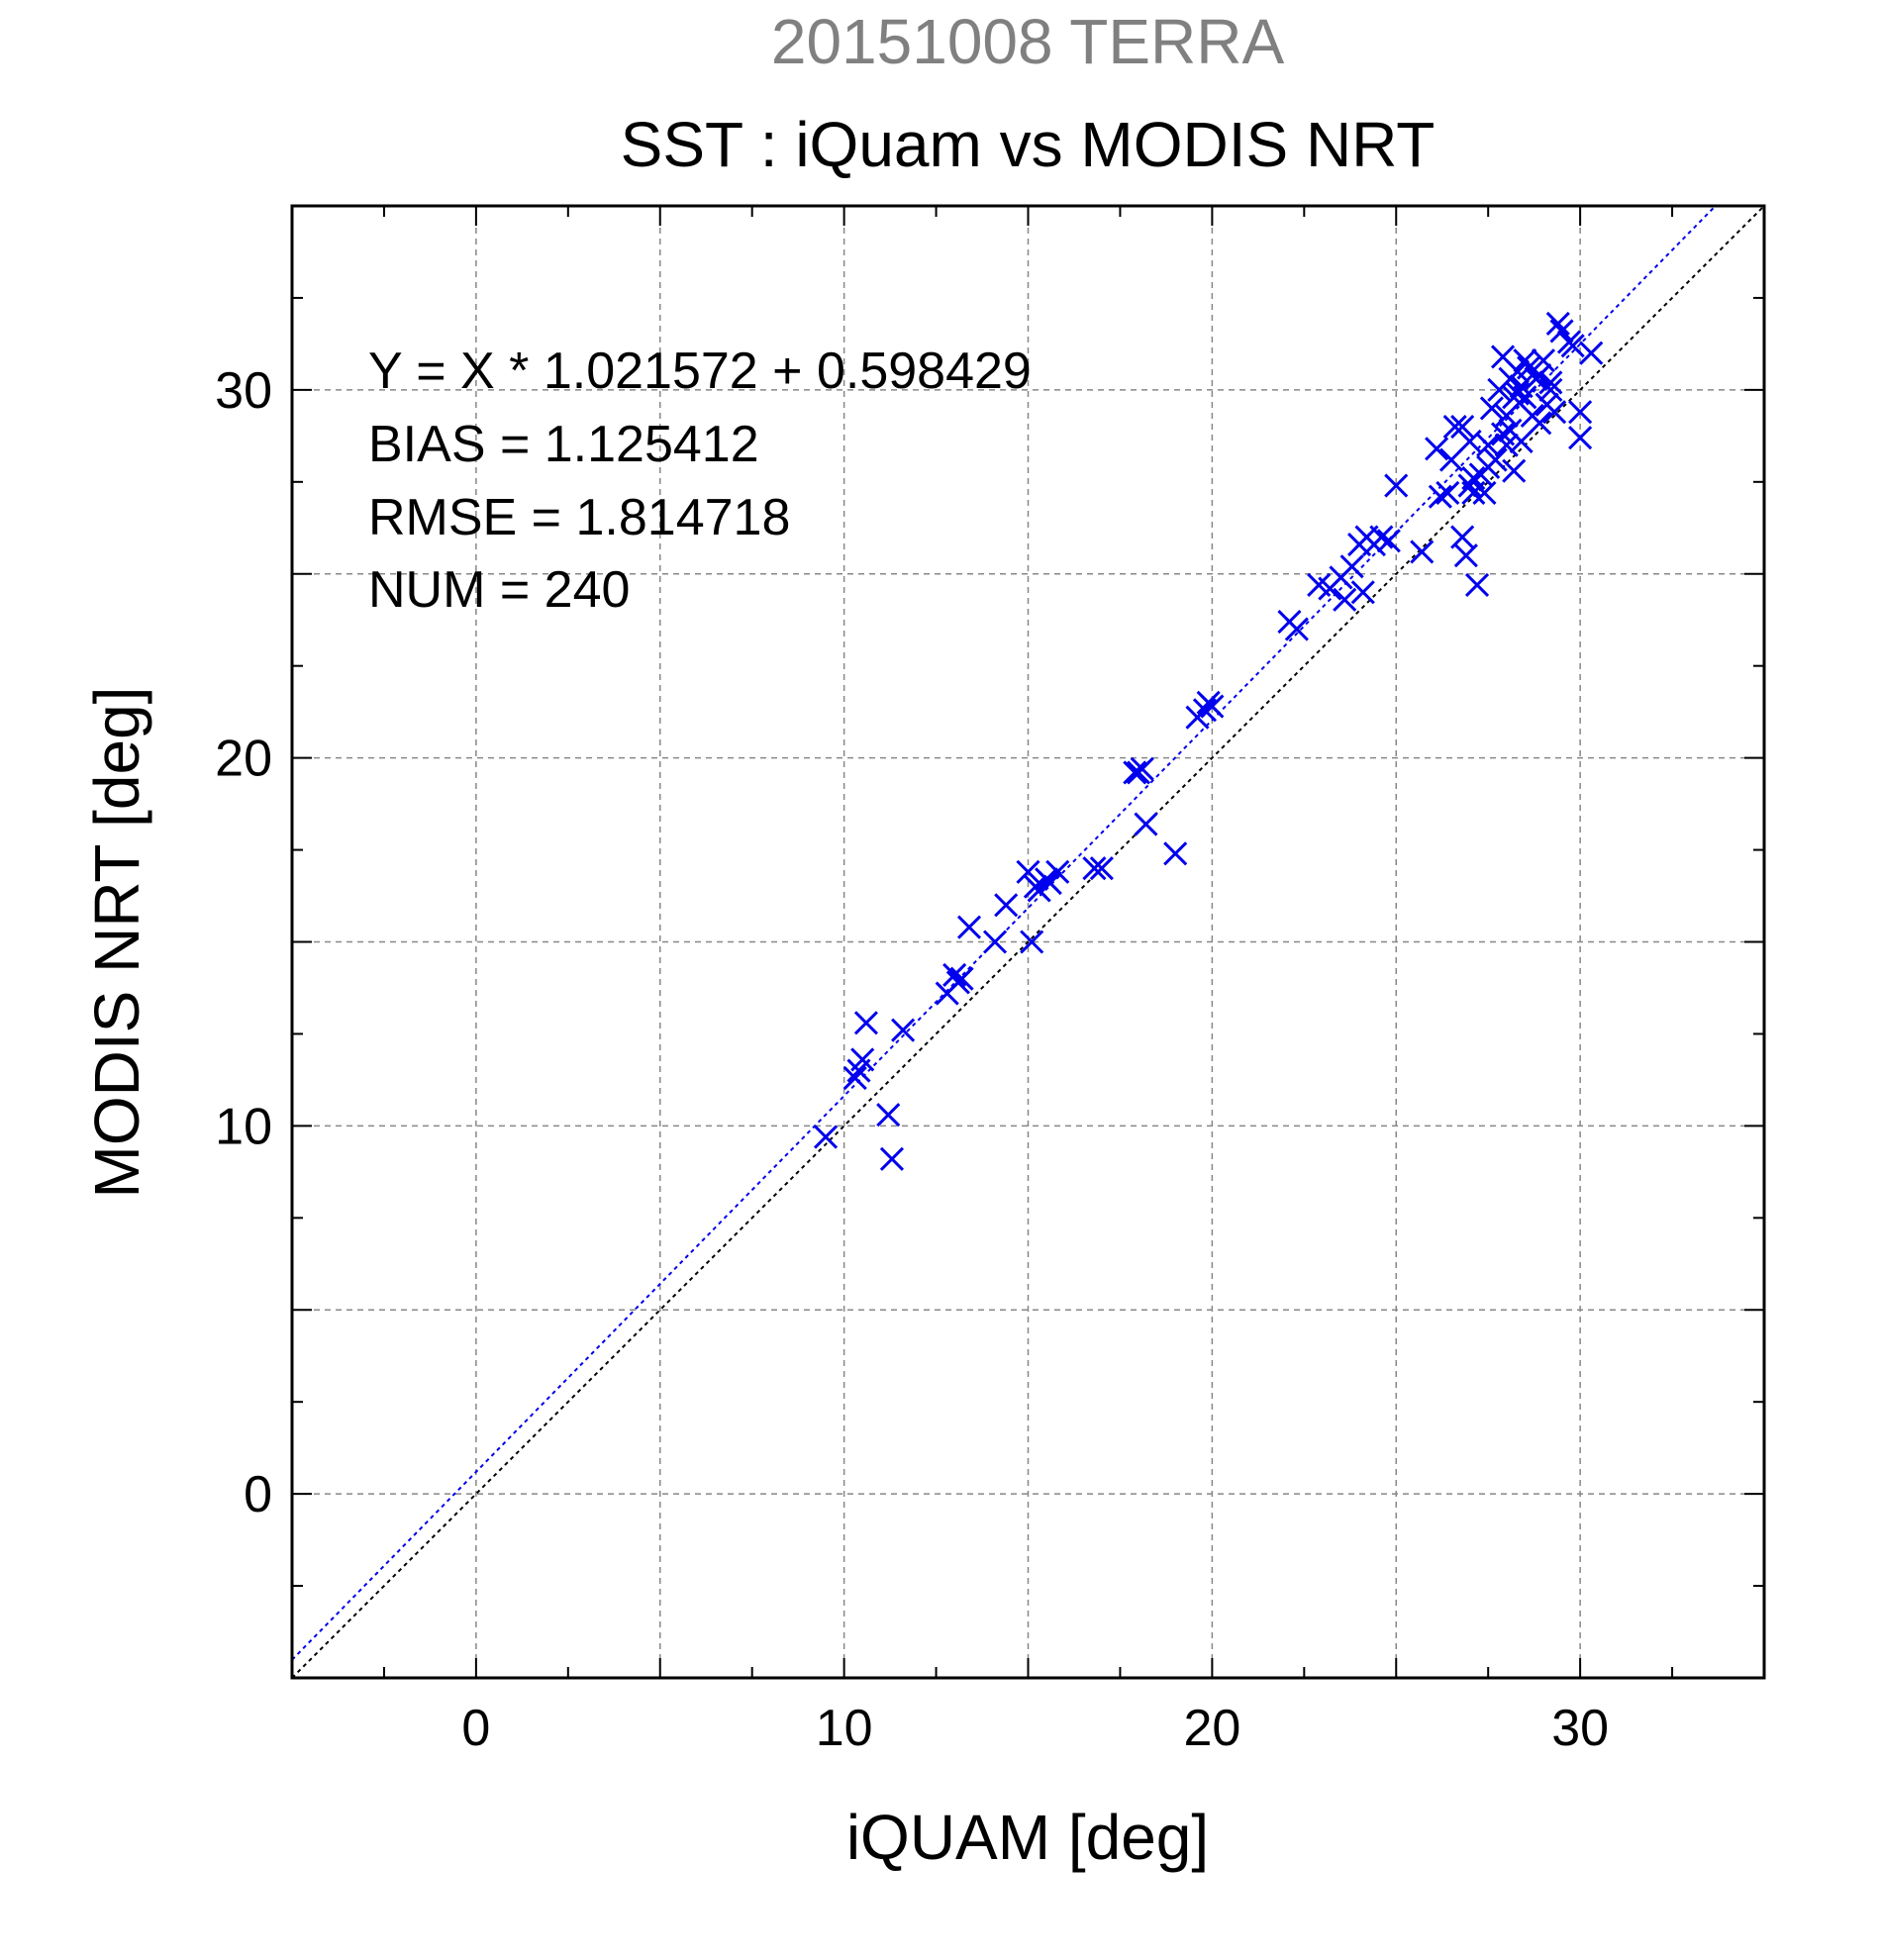 This screenshot has width=1881, height=1960. Describe the element at coordinates (1028, 144) in the screenshot. I see `chart-title: SST : iQuam vs MODIS NRT` at that location.